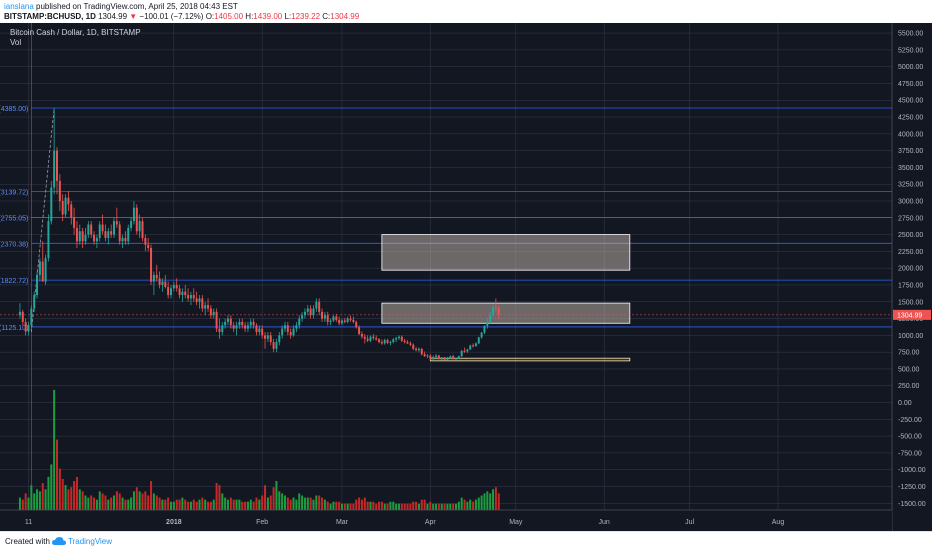 The width and height of the screenshot is (932, 551). What do you see at coordinates (910, 168) in the screenshot?
I see `price-axis-label: 3500.00` at bounding box center [910, 168].